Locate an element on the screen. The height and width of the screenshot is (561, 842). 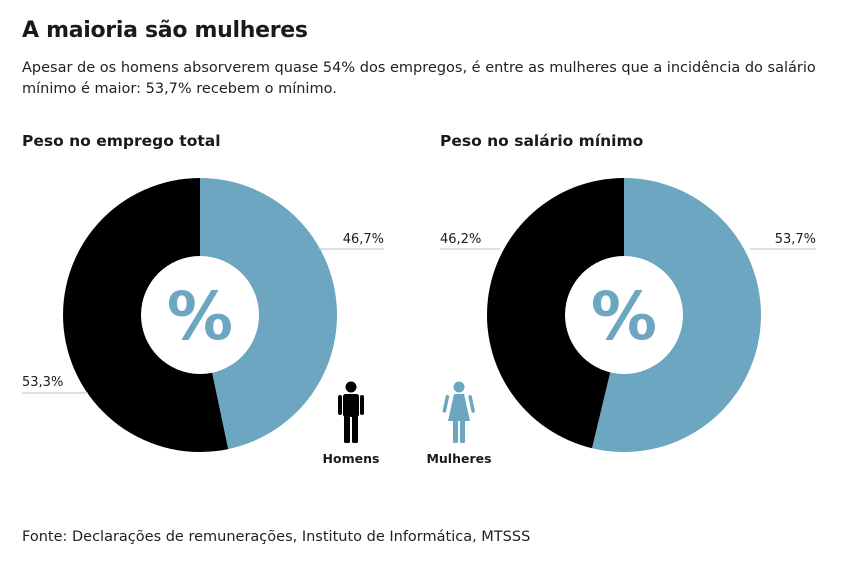
man-icon is located at coordinates (351, 412).